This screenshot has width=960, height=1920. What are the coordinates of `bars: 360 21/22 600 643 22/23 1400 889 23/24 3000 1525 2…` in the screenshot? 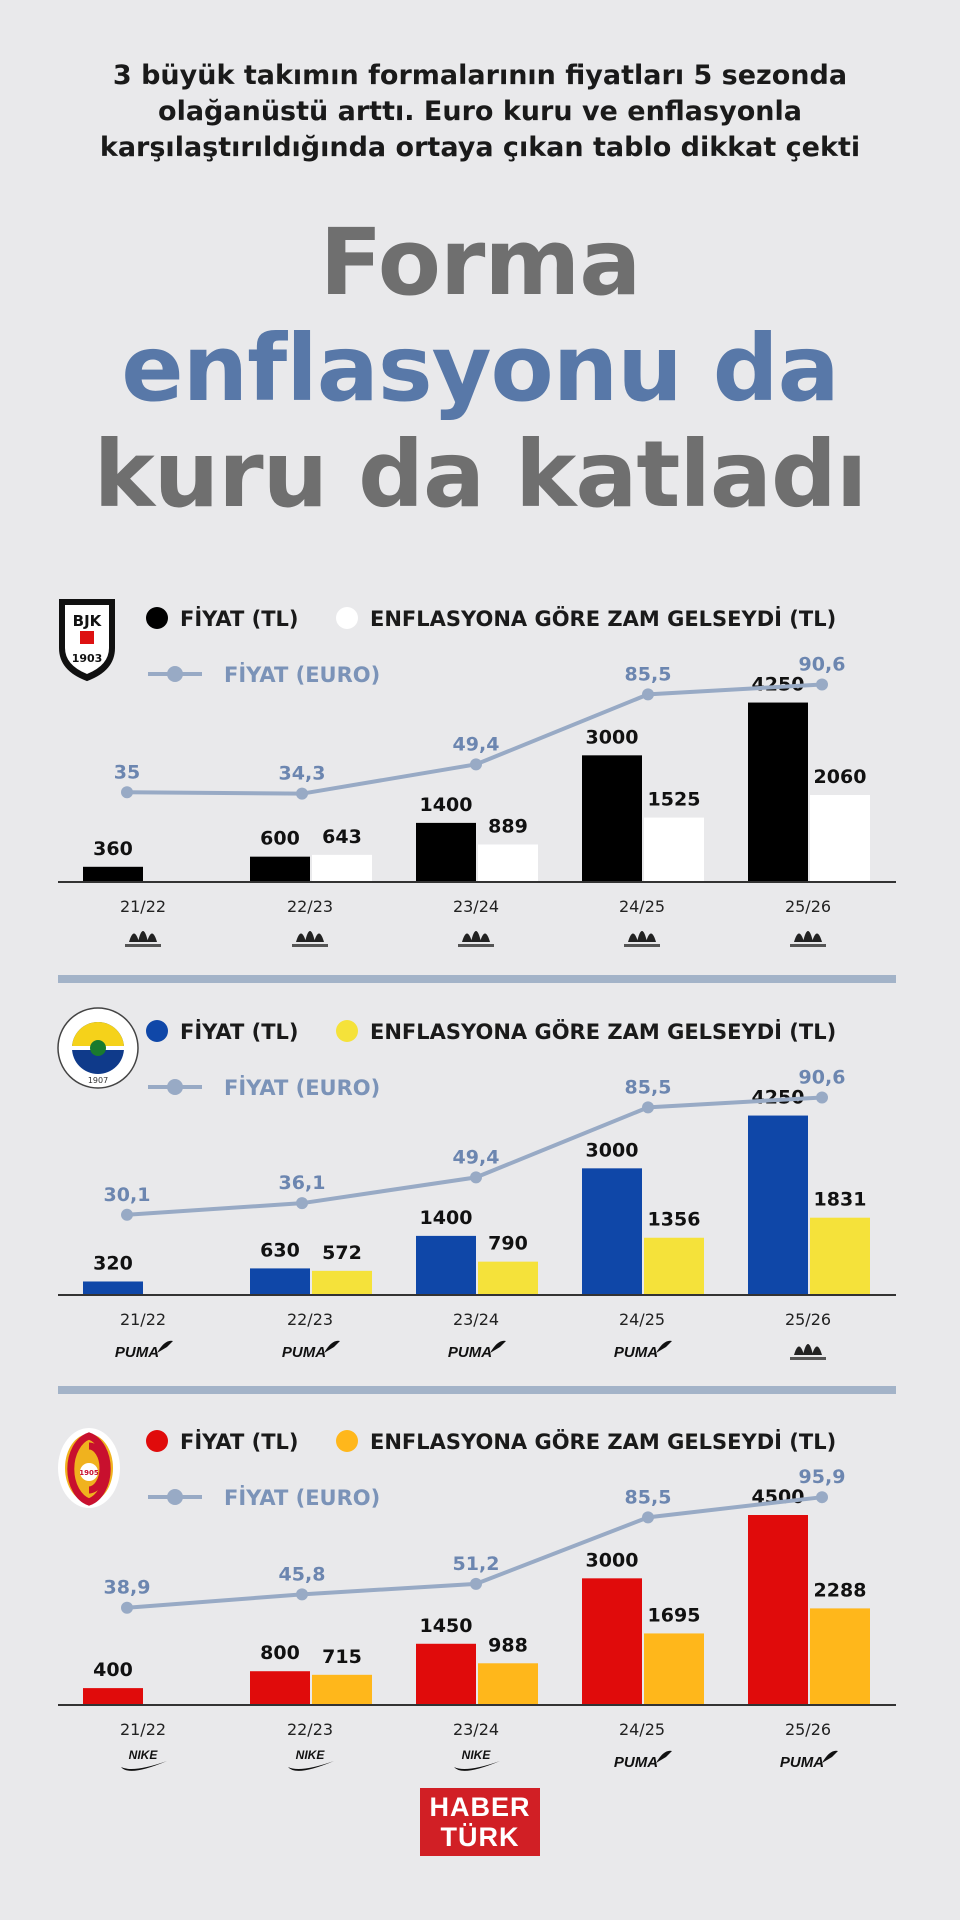 It's located at (476, 810).